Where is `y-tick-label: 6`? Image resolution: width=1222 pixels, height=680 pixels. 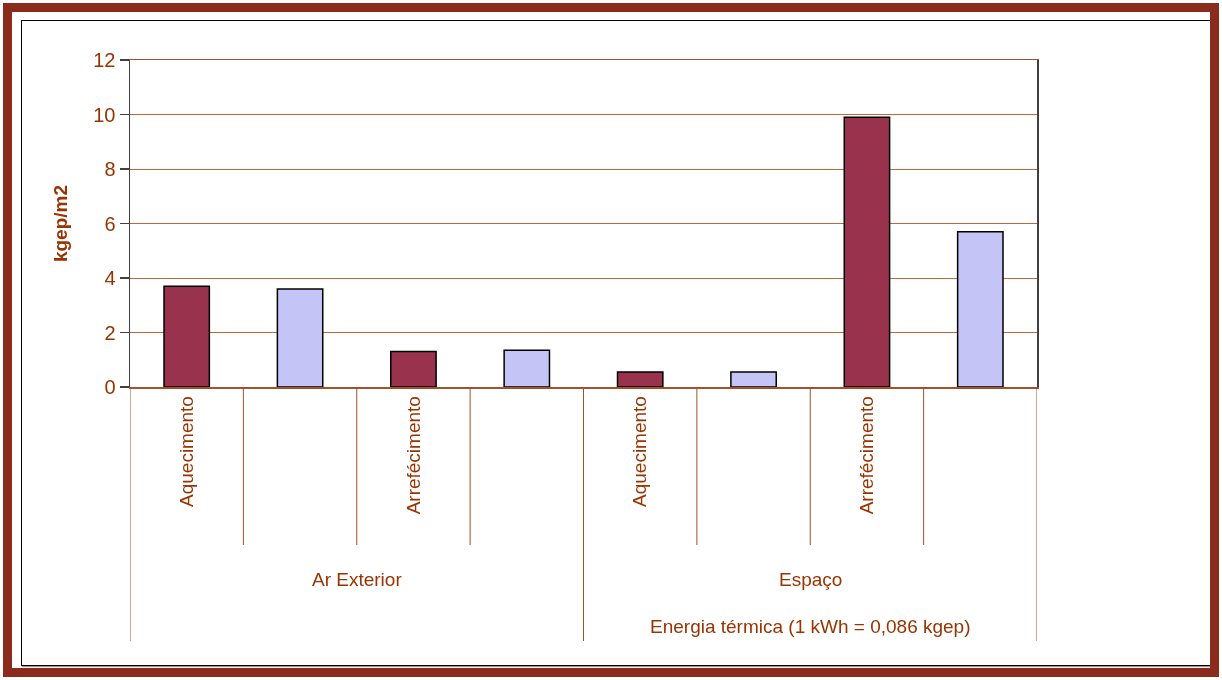
y-tick-label: 6 is located at coordinates (110, 223).